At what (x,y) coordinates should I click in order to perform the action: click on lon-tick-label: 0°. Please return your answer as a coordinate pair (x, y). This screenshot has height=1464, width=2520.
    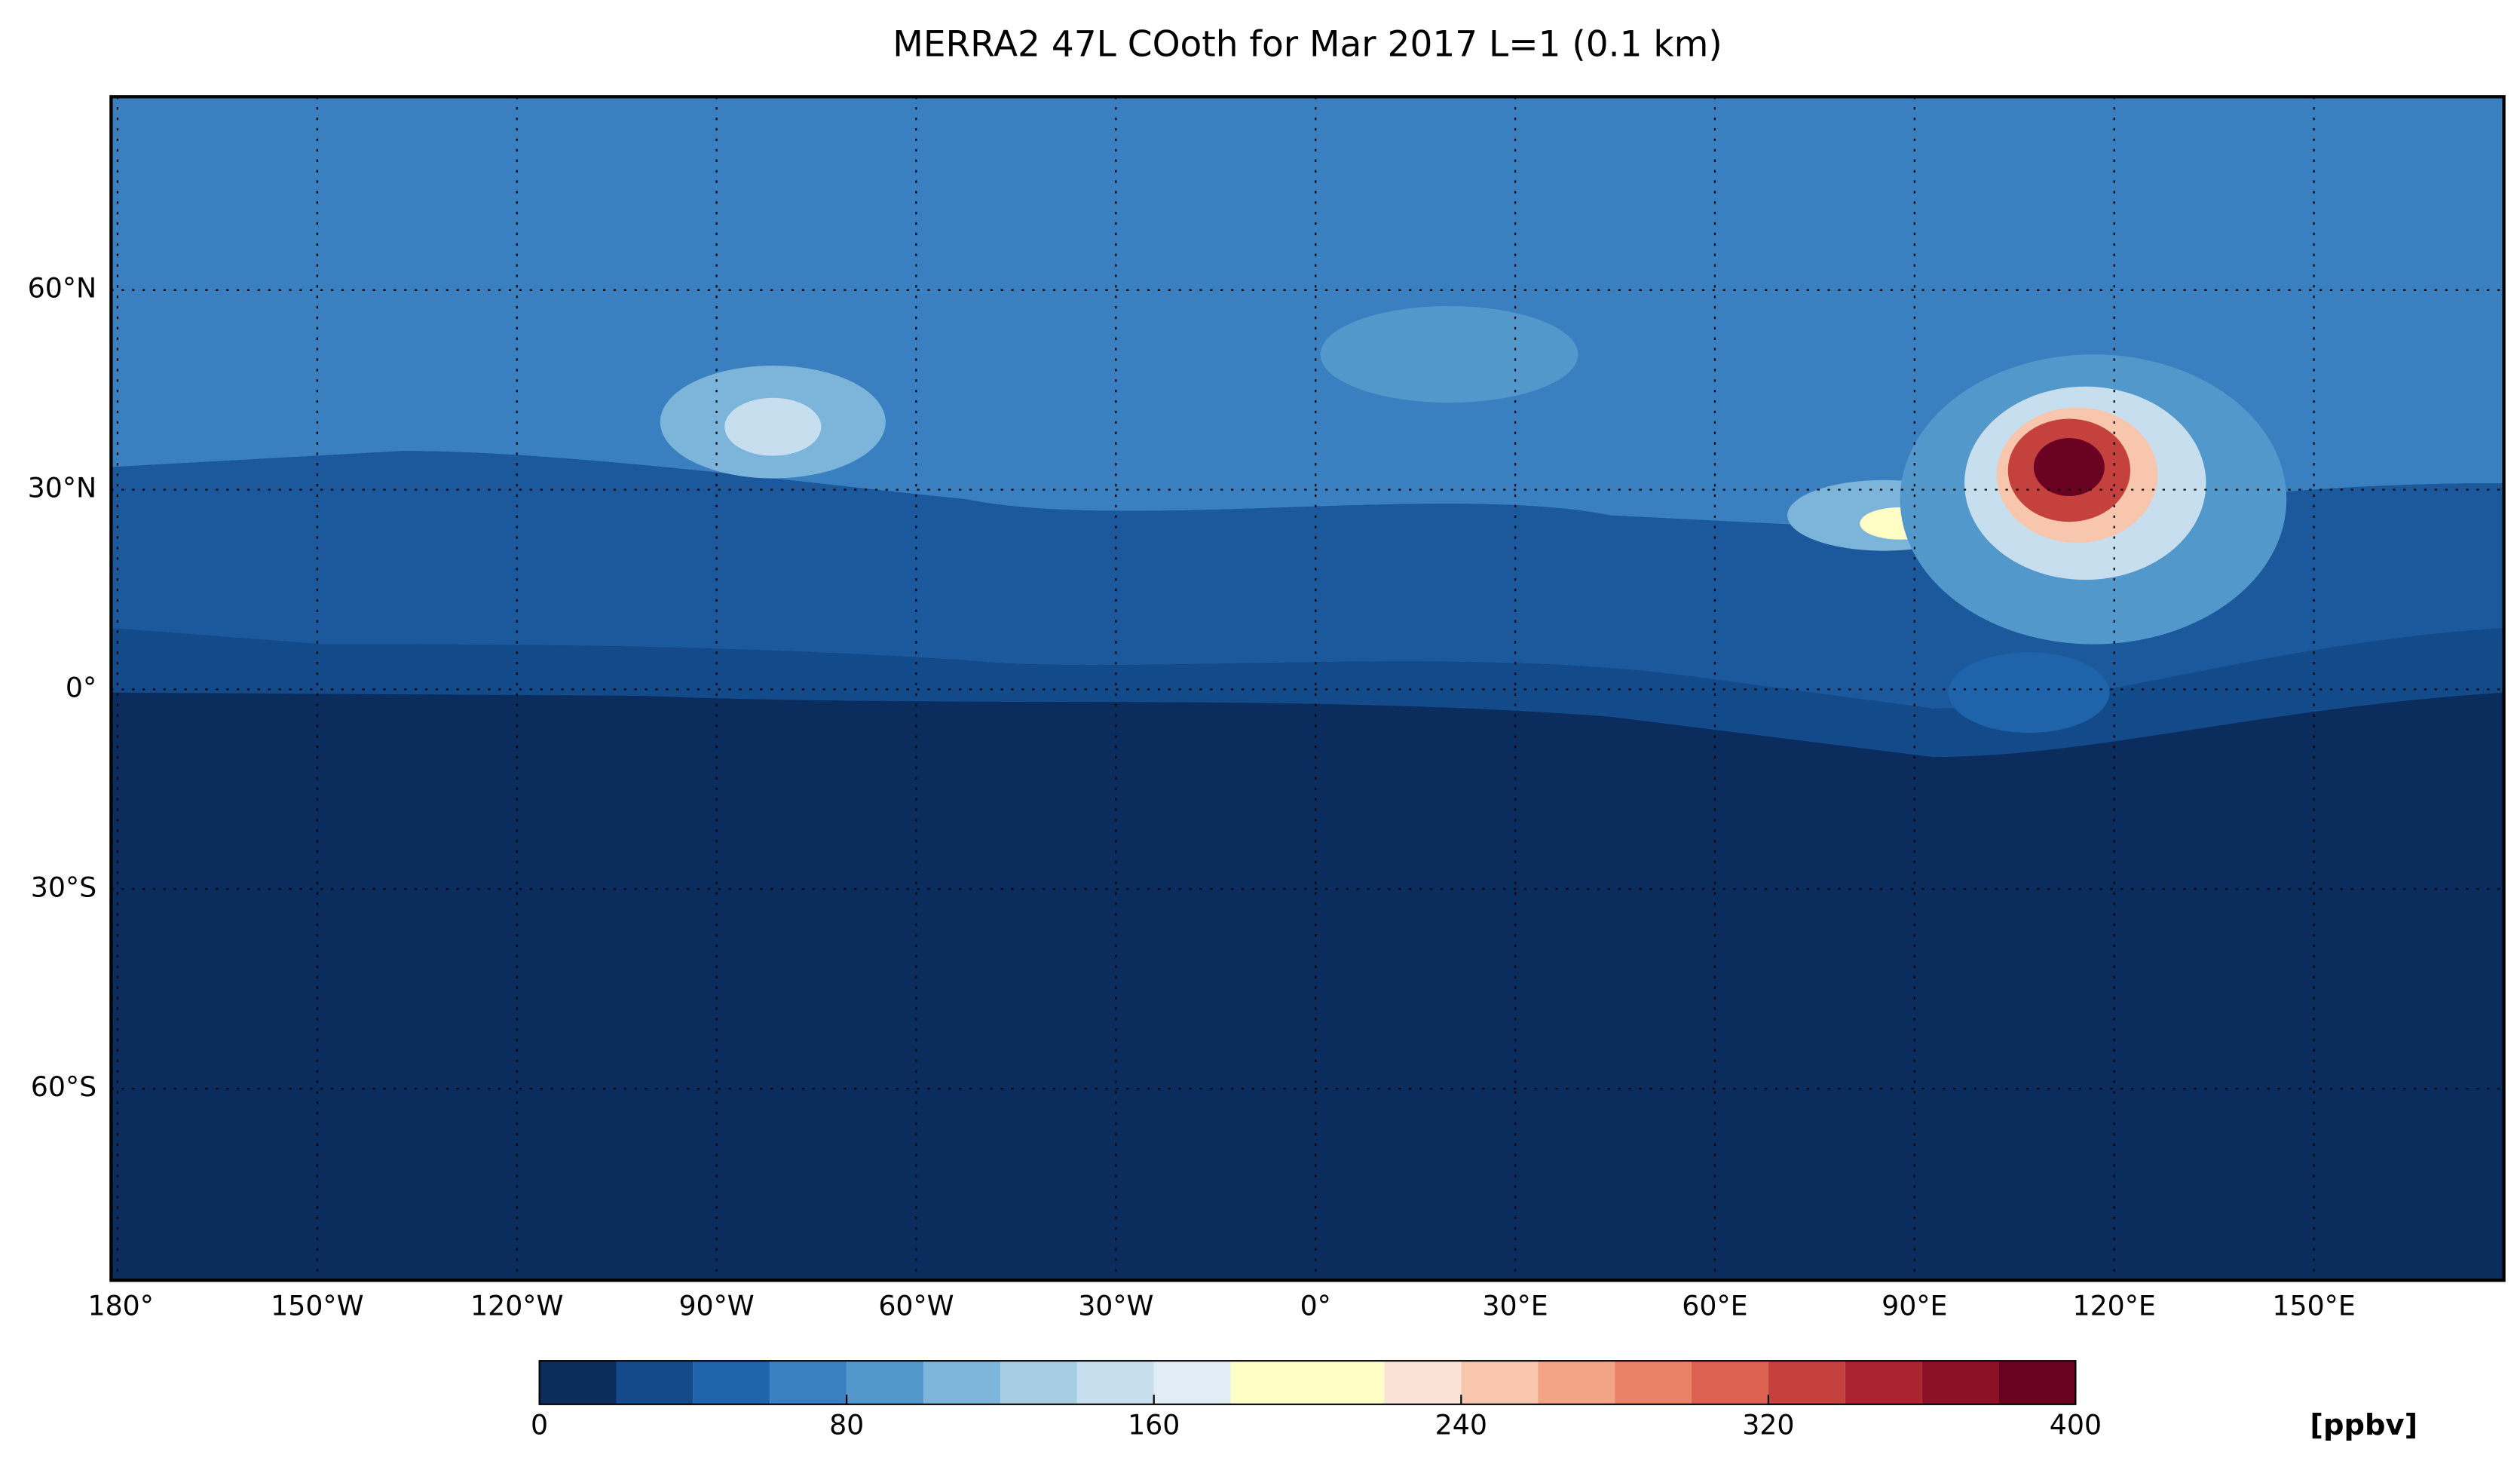
    Looking at the image, I should click on (1315, 1306).